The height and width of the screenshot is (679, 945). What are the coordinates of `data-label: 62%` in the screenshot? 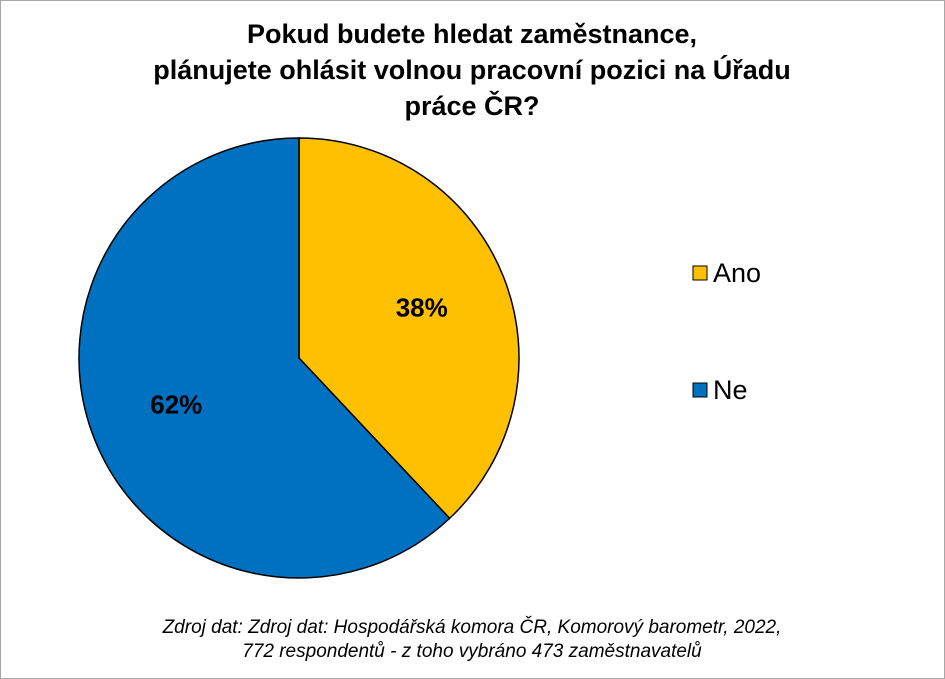 It's located at (176, 404).